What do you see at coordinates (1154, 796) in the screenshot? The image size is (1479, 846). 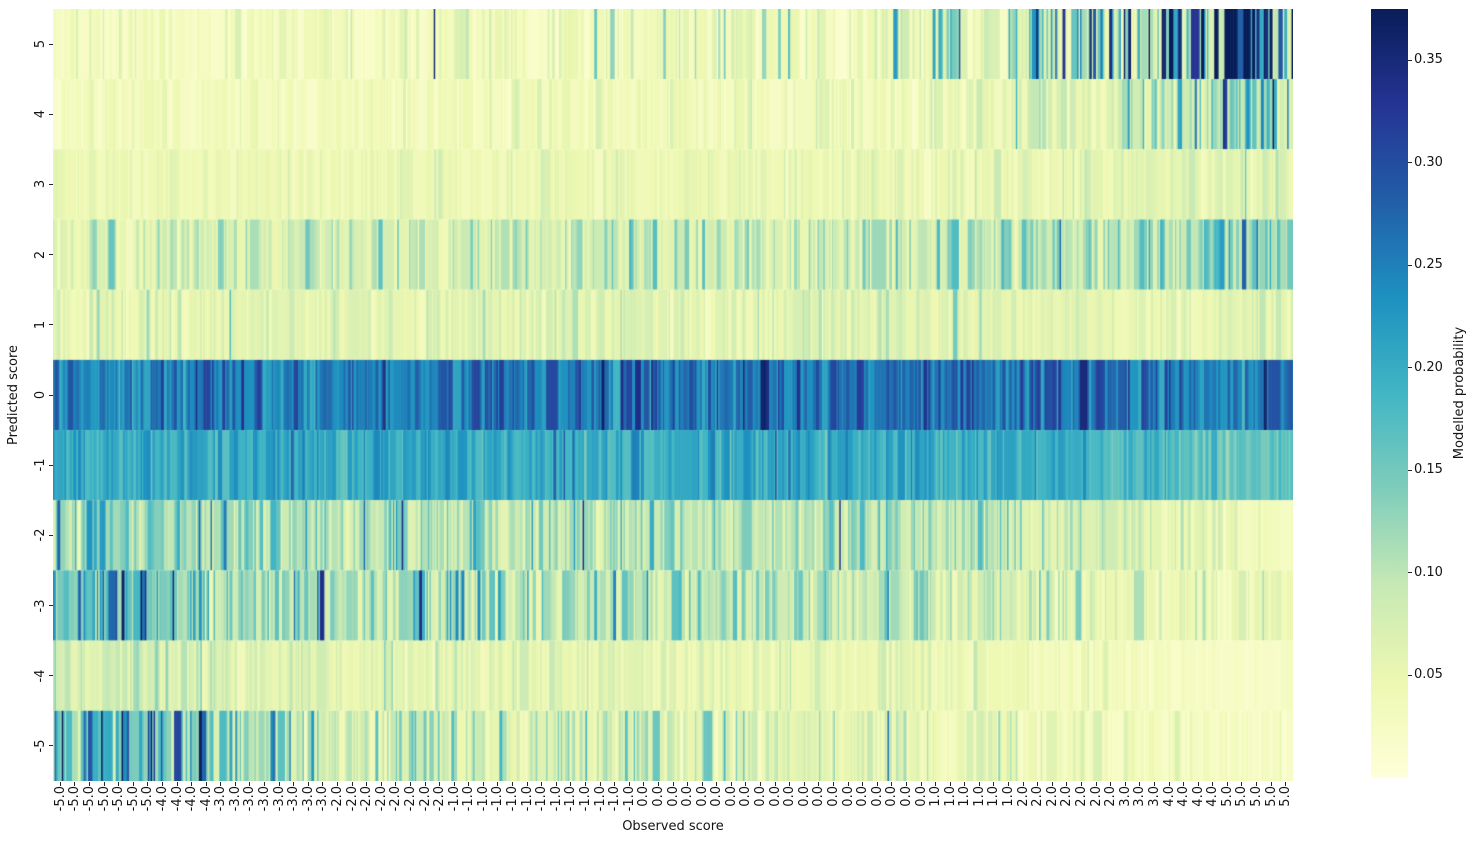 I see `x-tick-label: 3.0` at bounding box center [1154, 796].